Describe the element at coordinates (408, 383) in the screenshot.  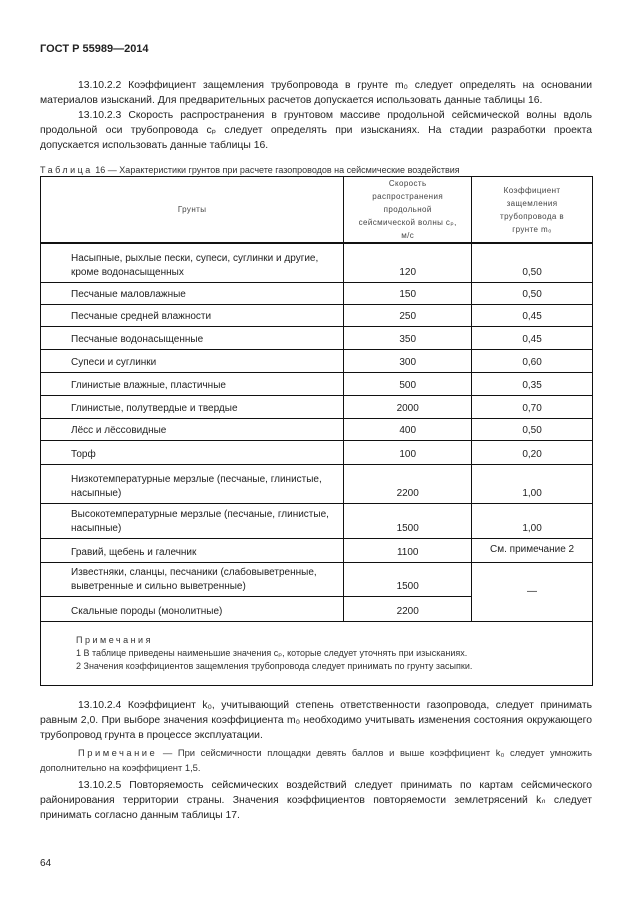
I see `cell-wave-speed: 500` at that location.